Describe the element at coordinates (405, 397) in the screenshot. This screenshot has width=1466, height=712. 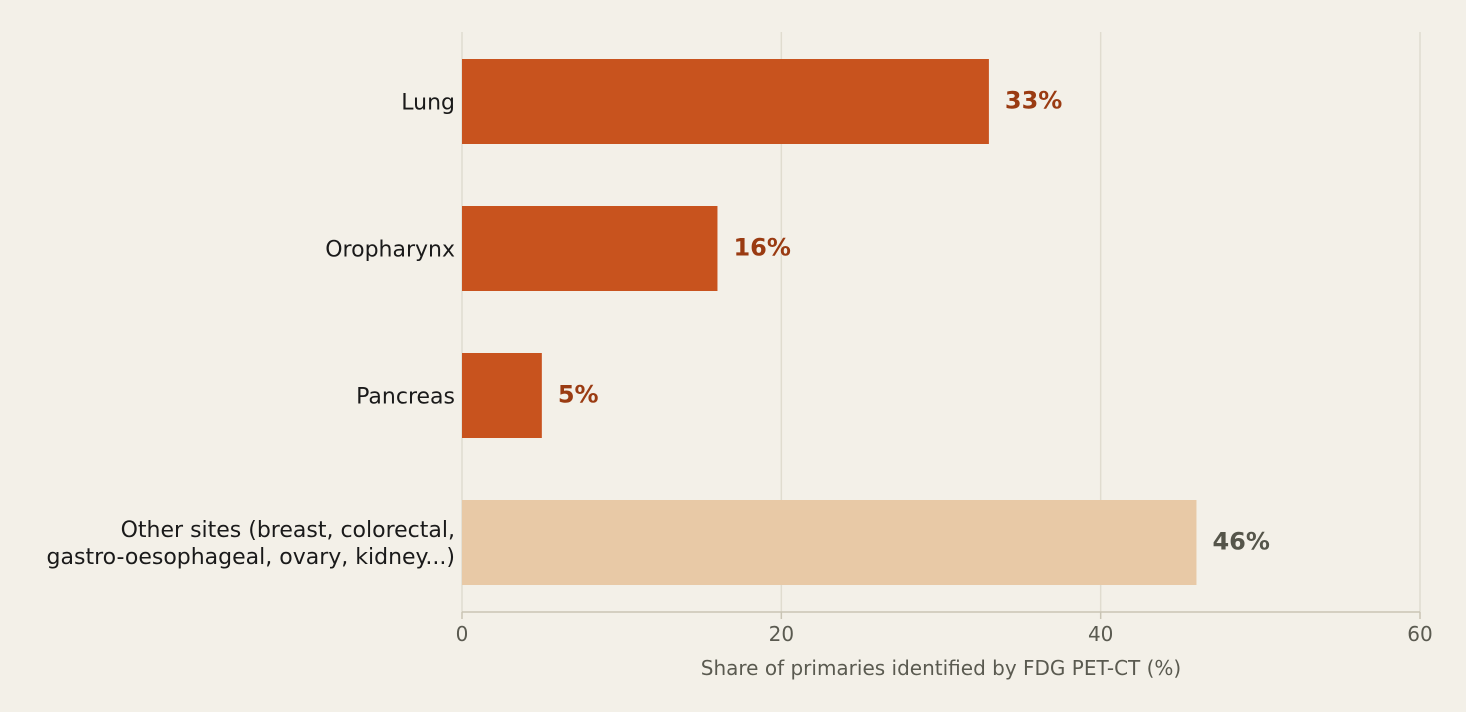
I see `category-label-2: Pancreas` at that location.